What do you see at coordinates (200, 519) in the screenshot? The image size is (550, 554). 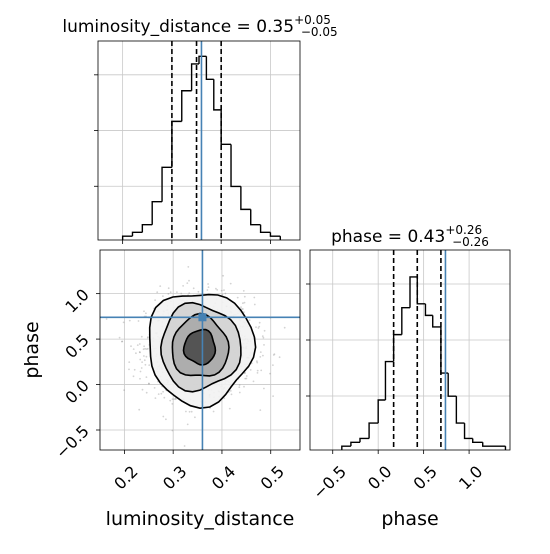 I see `x-axis-label-luminosity-distance: luminosity_distance` at bounding box center [200, 519].